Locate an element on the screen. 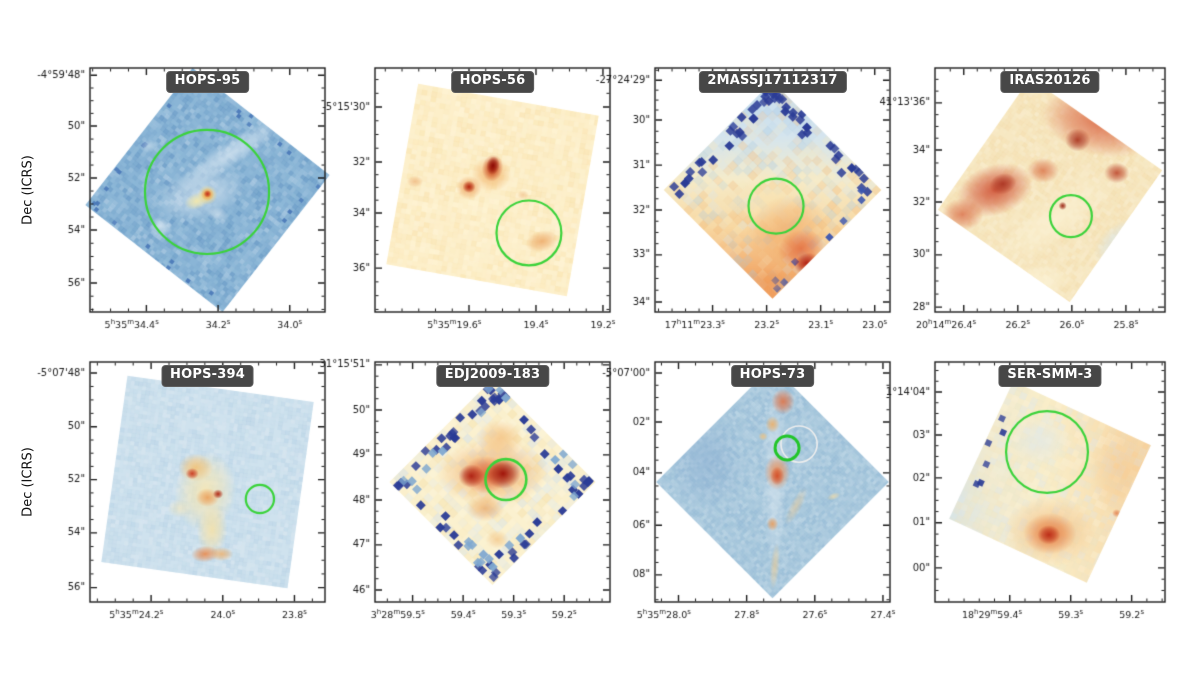  panel-iras20126: IRAS20126 is located at coordinates (1025, 201).